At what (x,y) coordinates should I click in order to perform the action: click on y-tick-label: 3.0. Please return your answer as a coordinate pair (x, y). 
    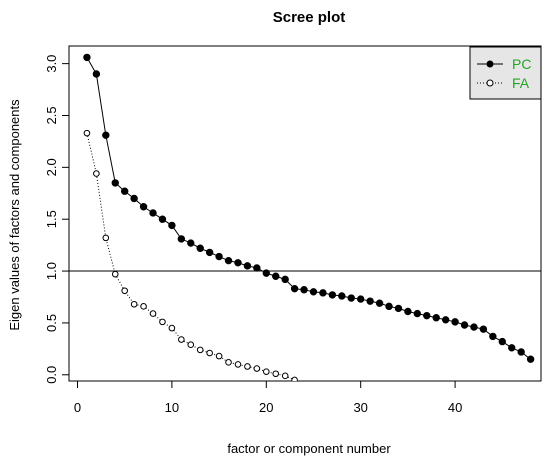
    Looking at the image, I should click on (51, 64).